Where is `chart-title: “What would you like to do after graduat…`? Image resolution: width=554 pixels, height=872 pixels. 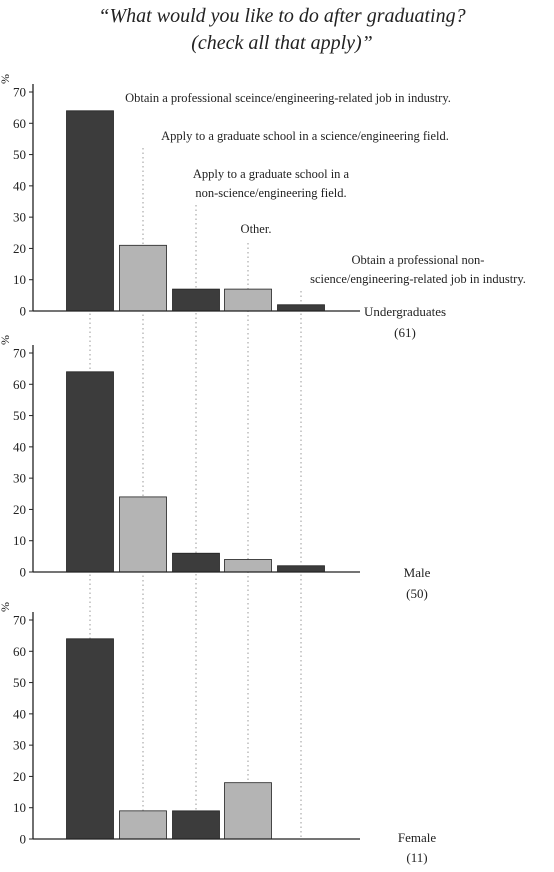
chart-title: “What would you like to do after graduat… is located at coordinates (281, 16).